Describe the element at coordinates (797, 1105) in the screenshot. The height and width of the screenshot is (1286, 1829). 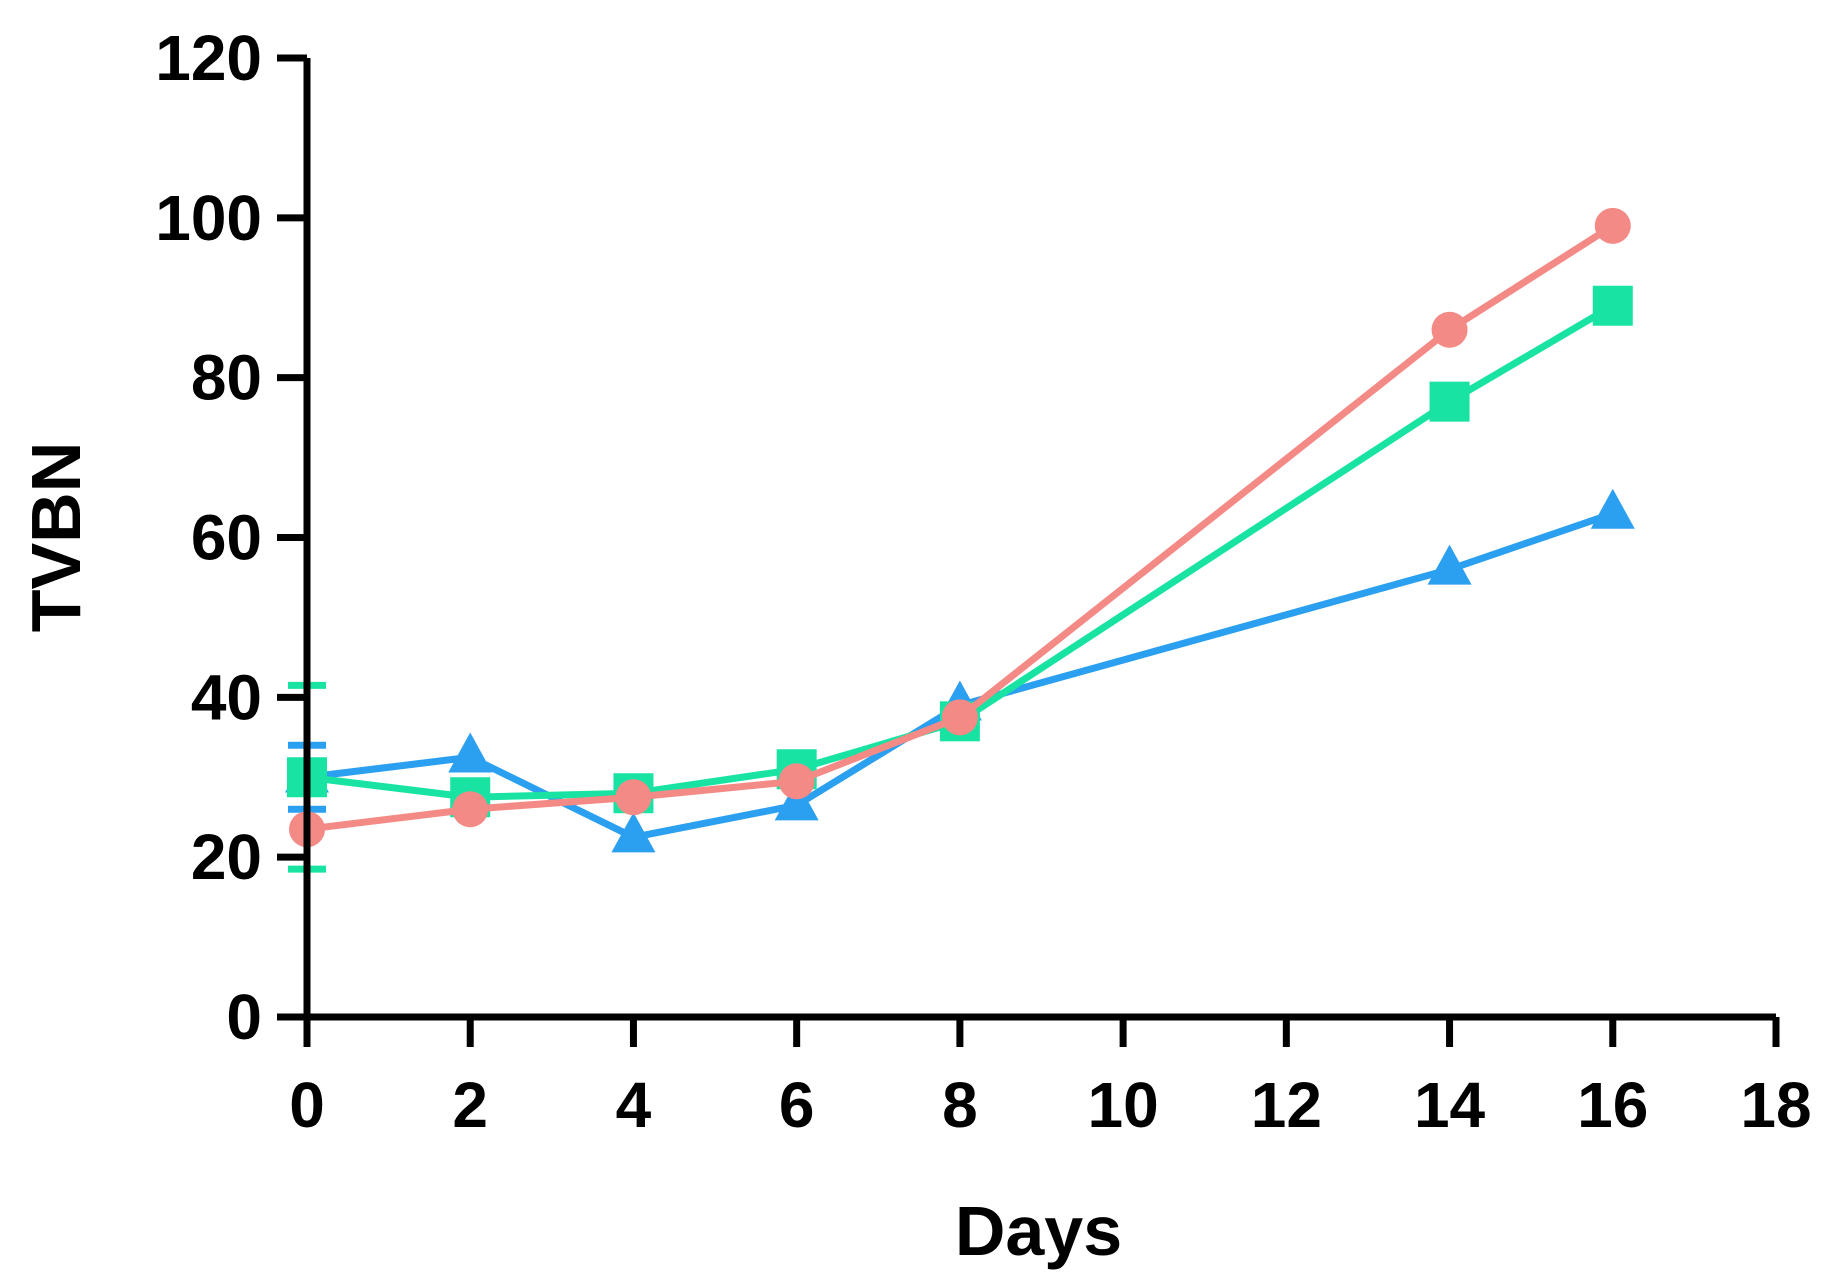
I see `x-tick-label: 6` at that location.